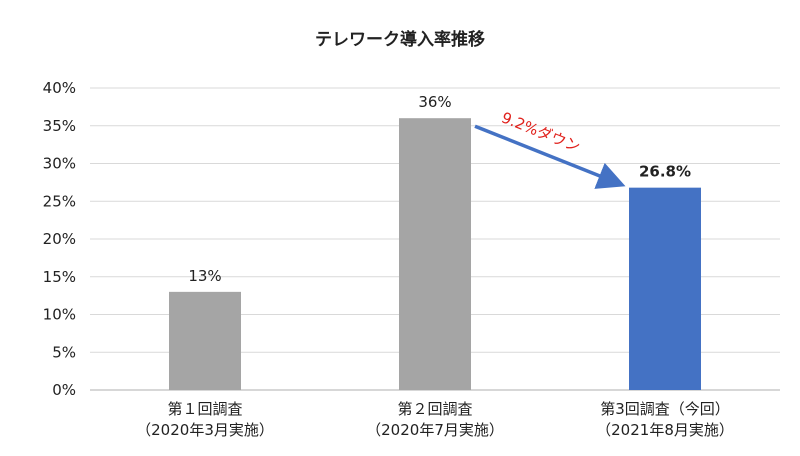 Image resolution: width=800 pixels, height=456 pixels. What do you see at coordinates (59, 126) in the screenshot?
I see `y-tick-label: 35%` at bounding box center [59, 126].